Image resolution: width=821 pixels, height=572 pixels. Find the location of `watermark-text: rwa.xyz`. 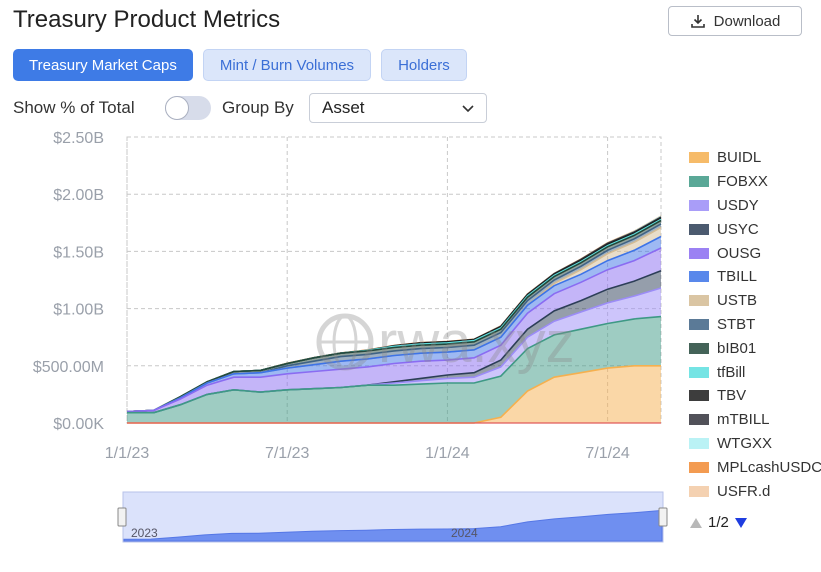

watermark-text: rwa.xyz is located at coordinates (476, 342).